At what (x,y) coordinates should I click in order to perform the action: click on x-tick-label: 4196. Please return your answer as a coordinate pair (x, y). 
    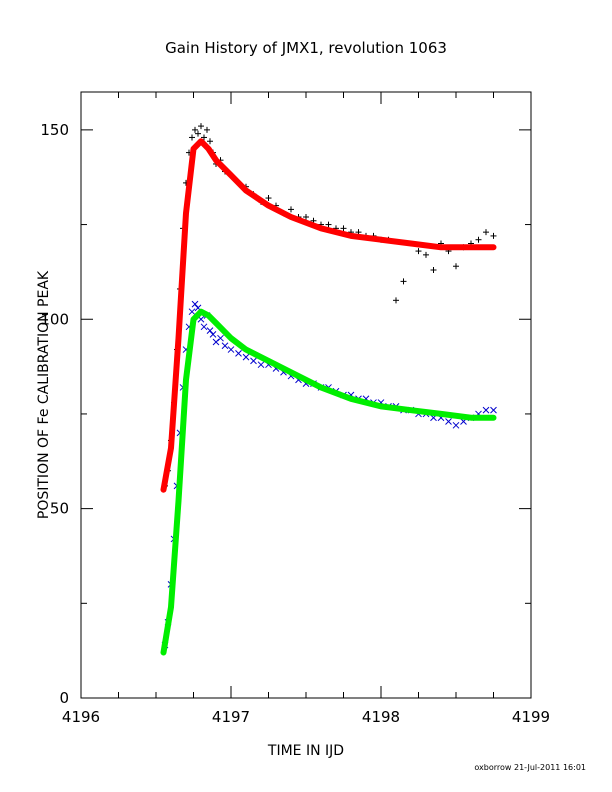
    Looking at the image, I should click on (81, 717).